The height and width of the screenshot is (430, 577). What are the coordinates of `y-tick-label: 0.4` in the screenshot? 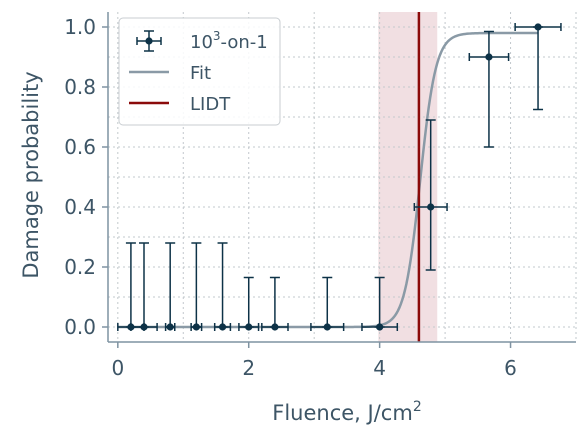 It's located at (80, 207).